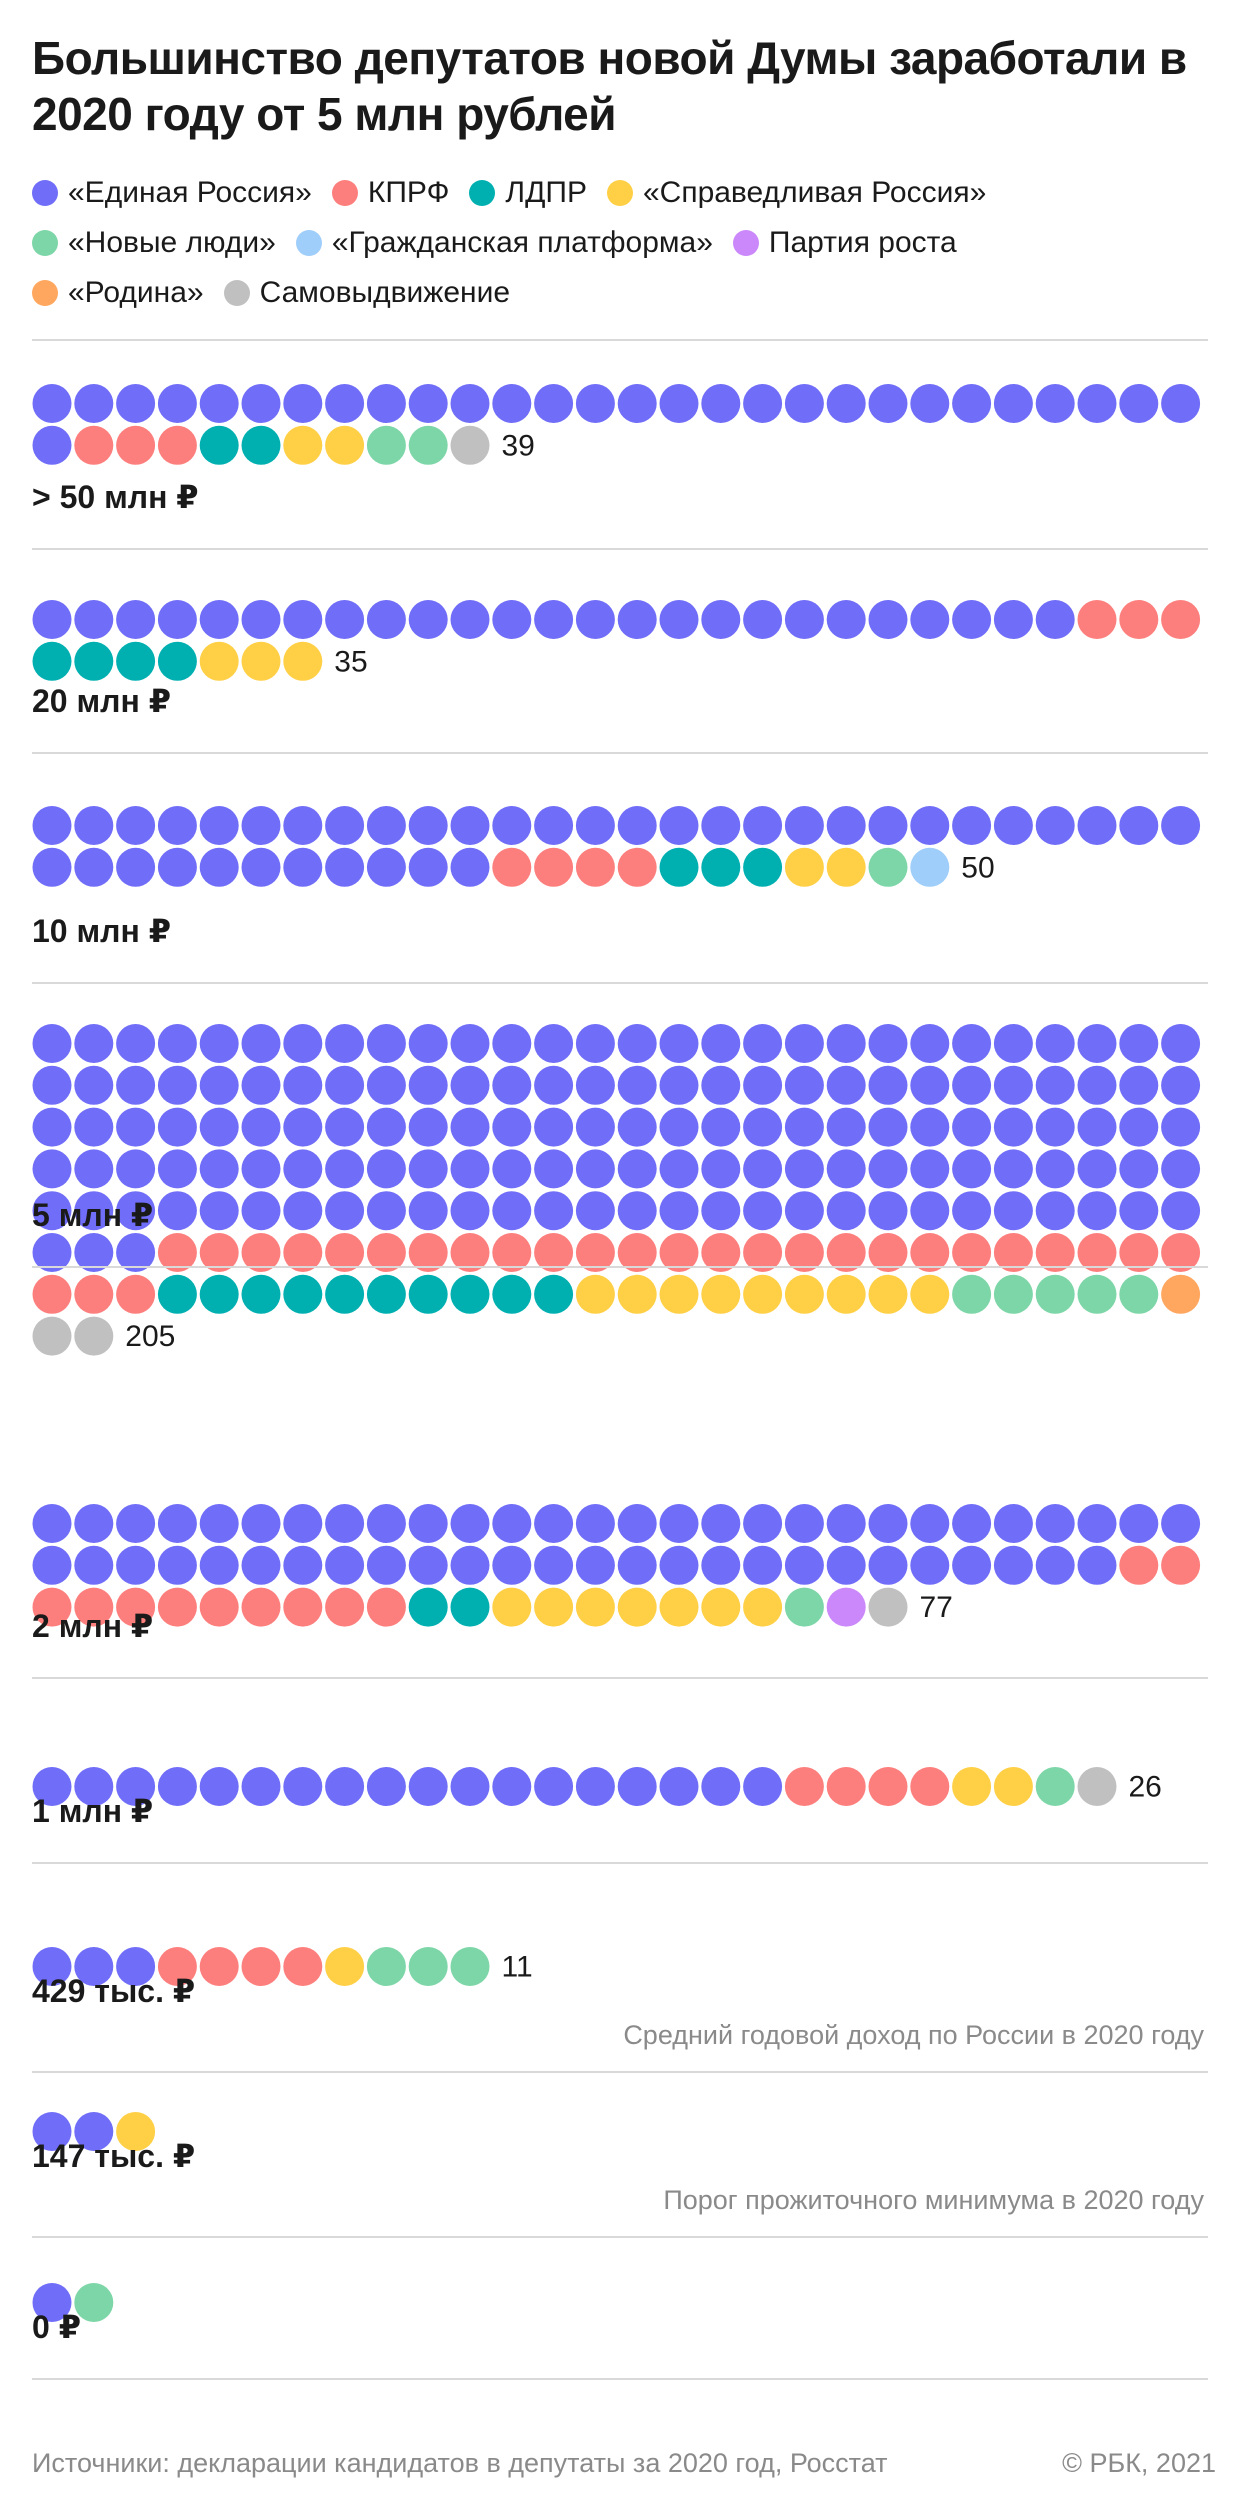 The height and width of the screenshot is (2512, 1240). Describe the element at coordinates (56, 2327) in the screenshot. I see `tier-label: 0 ₽` at that location.